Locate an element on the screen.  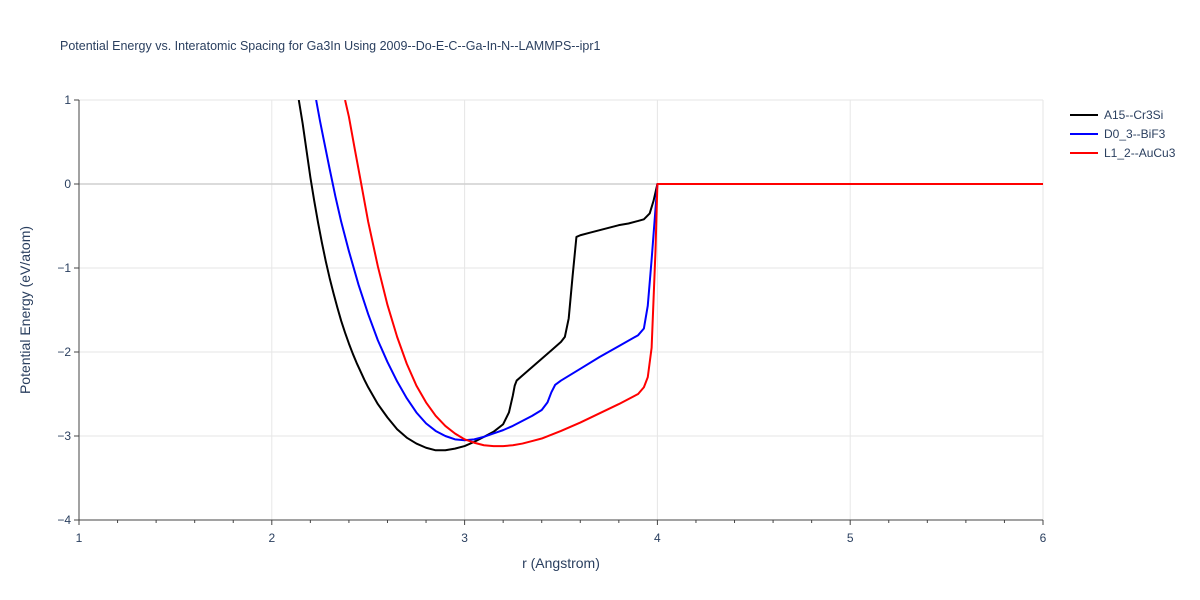
legend-label: A15--Cr3Si is located at coordinates (1133, 115).